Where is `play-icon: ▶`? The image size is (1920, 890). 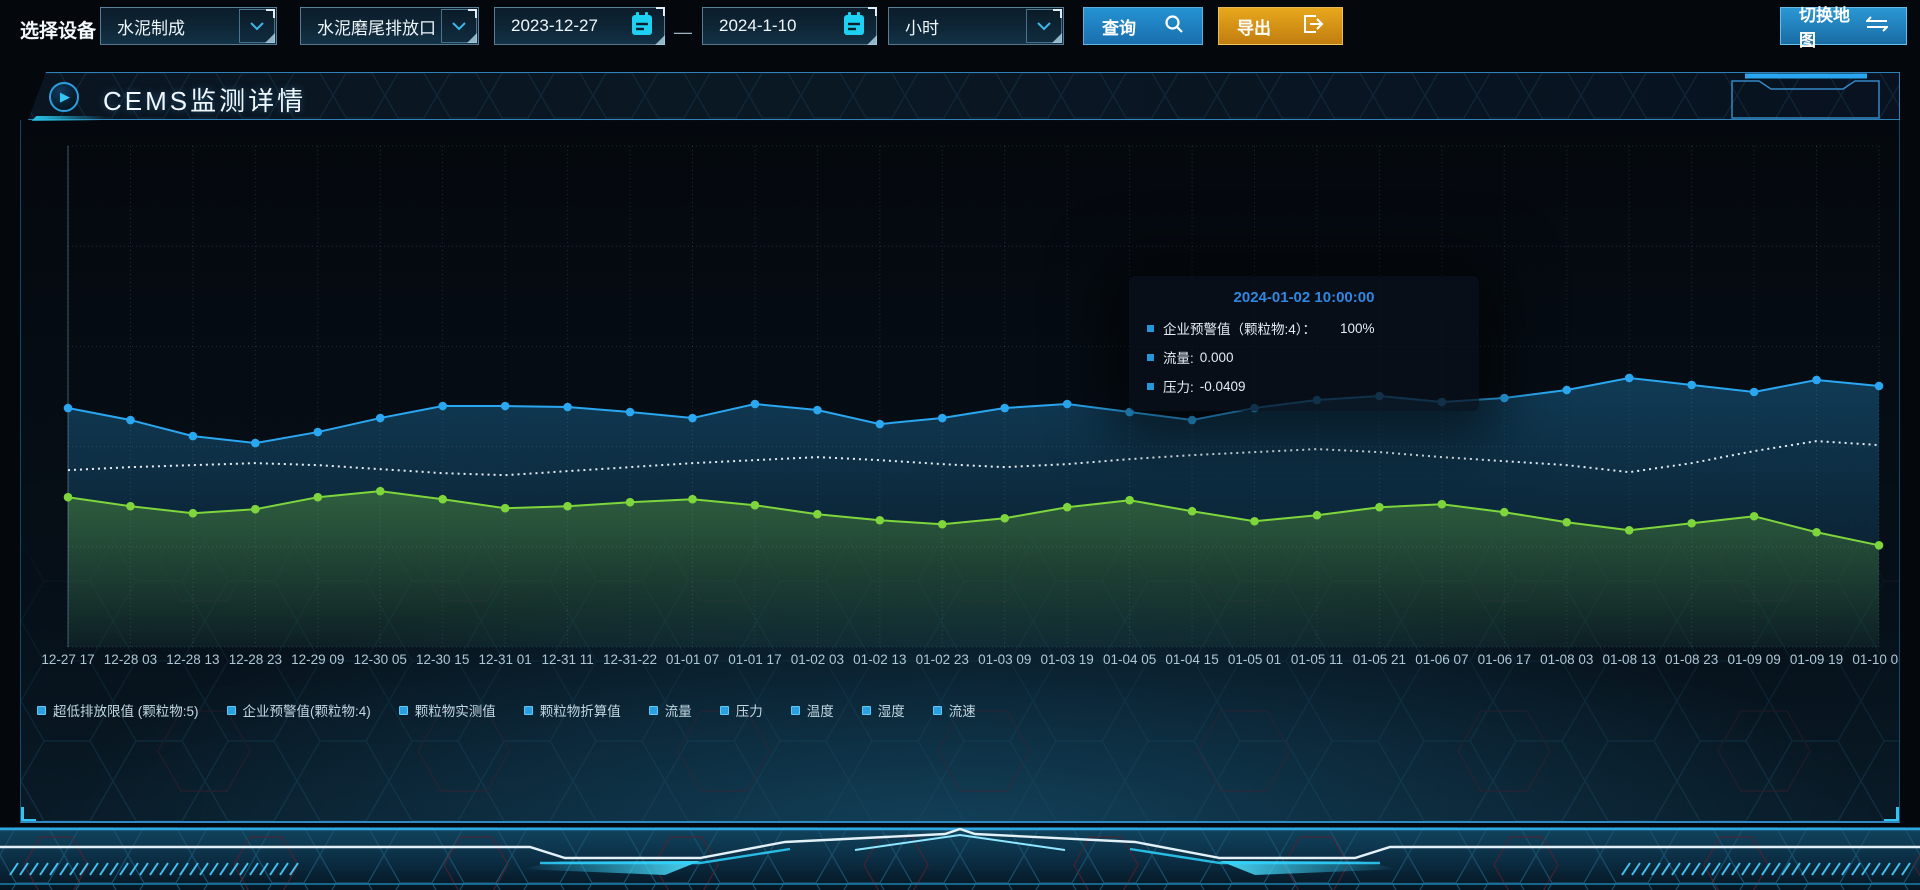 play-icon: ▶ is located at coordinates (64, 97).